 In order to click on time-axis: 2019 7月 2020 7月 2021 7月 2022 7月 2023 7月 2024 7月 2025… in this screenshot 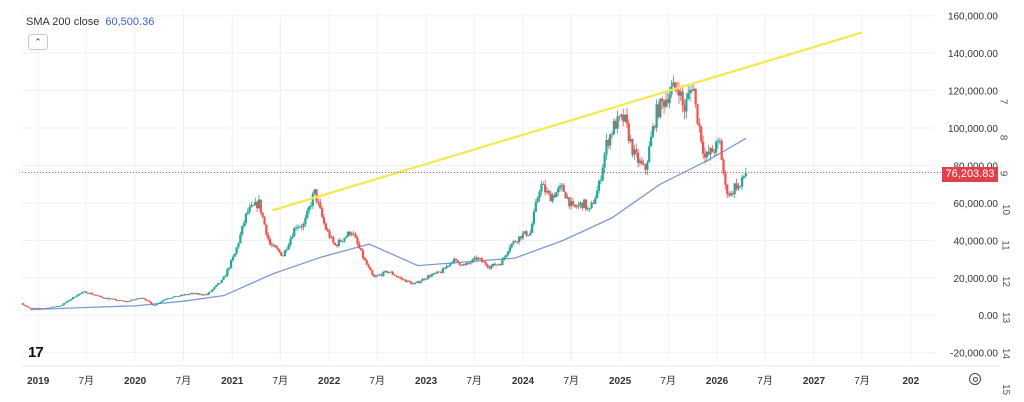, I will do `click(511, 376)`.